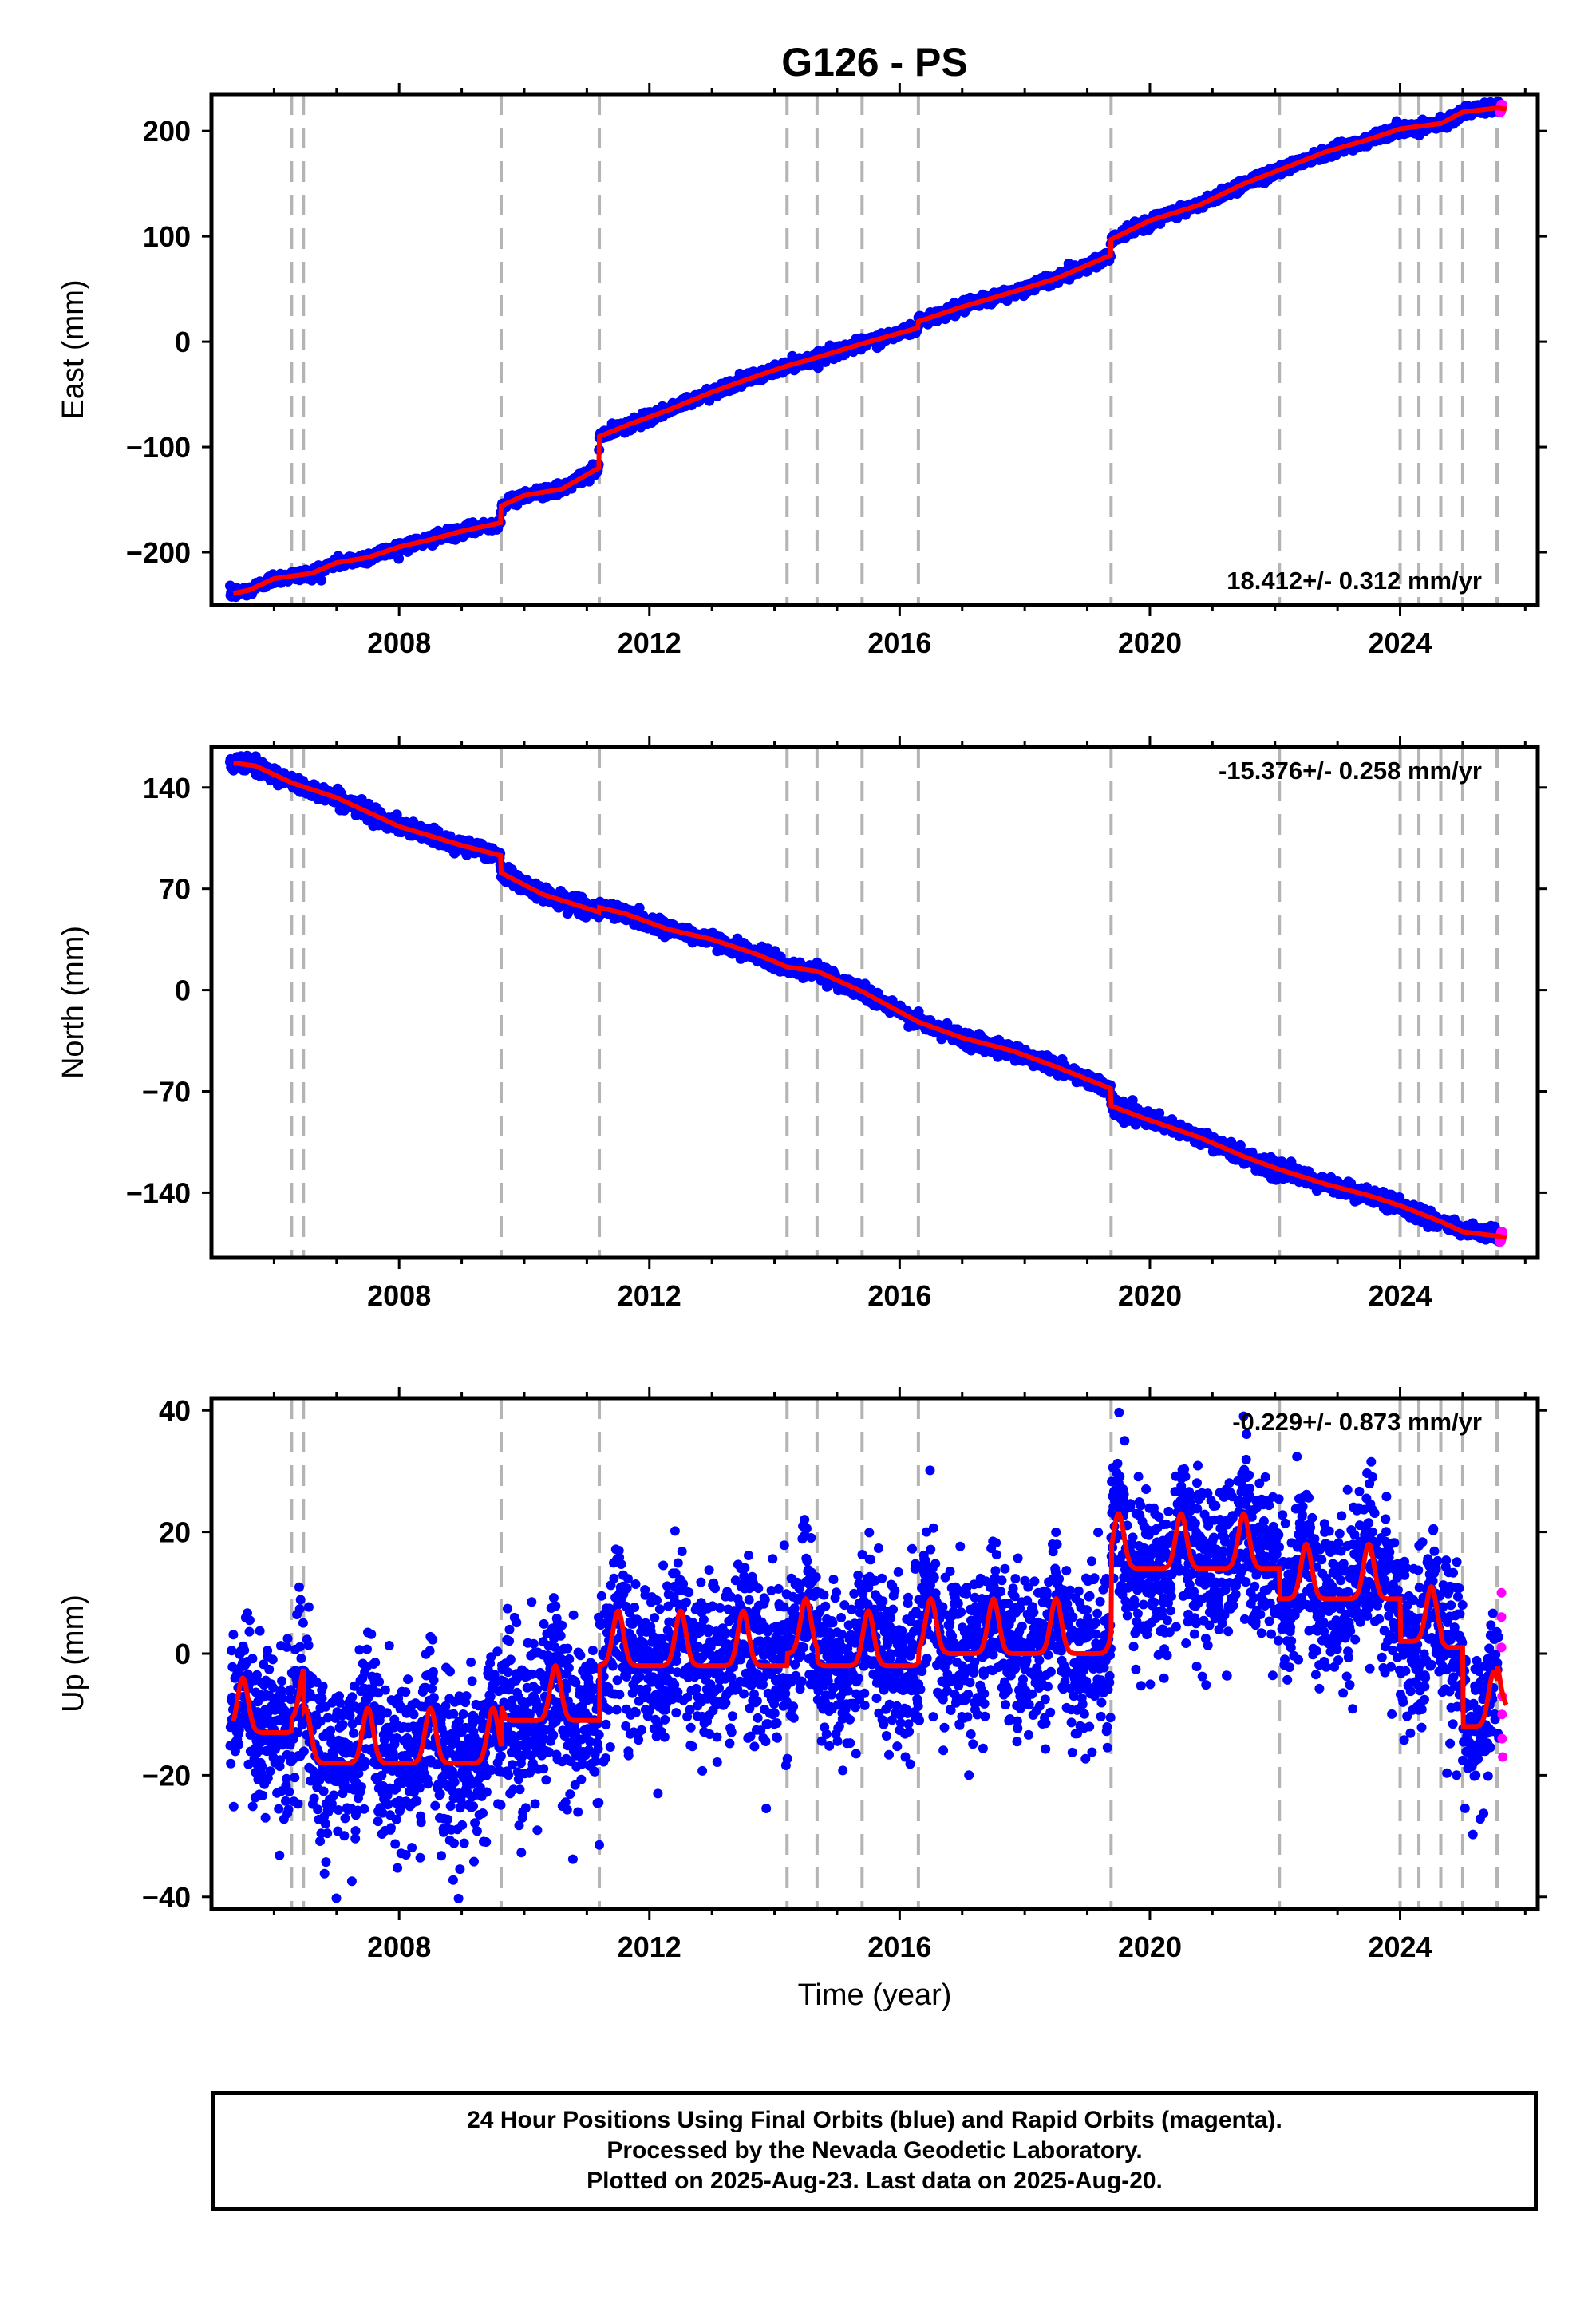 This screenshot has width=1596, height=2316. What do you see at coordinates (158, 552) in the screenshot?
I see `y-tick-label: −200` at bounding box center [158, 552].